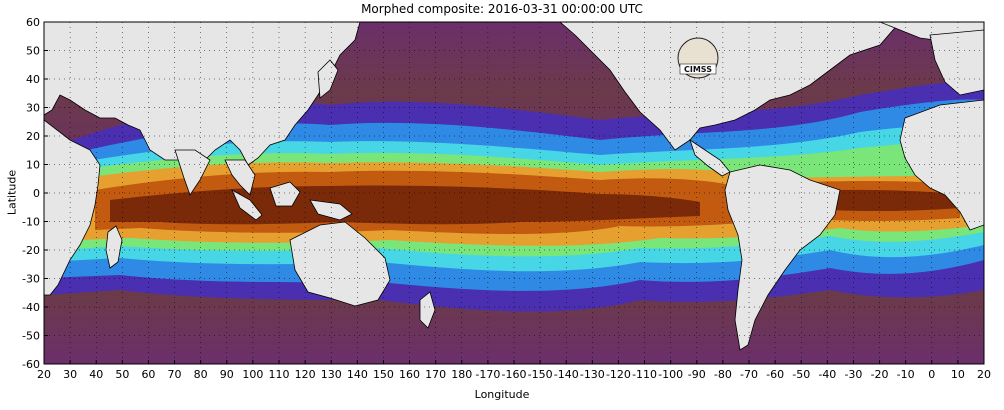 The height and width of the screenshot is (410, 1004). Describe the element at coordinates (122, 374) in the screenshot. I see `lon-tick-label: 50` at that location.